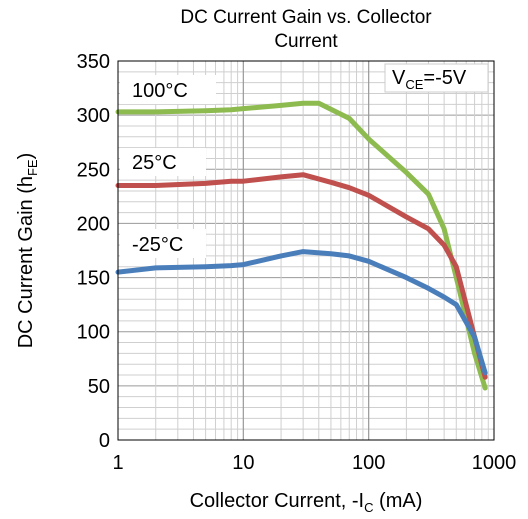 The image size is (528, 519). Describe the element at coordinates (243, 463) in the screenshot. I see `x-tick-label: 10` at that location.